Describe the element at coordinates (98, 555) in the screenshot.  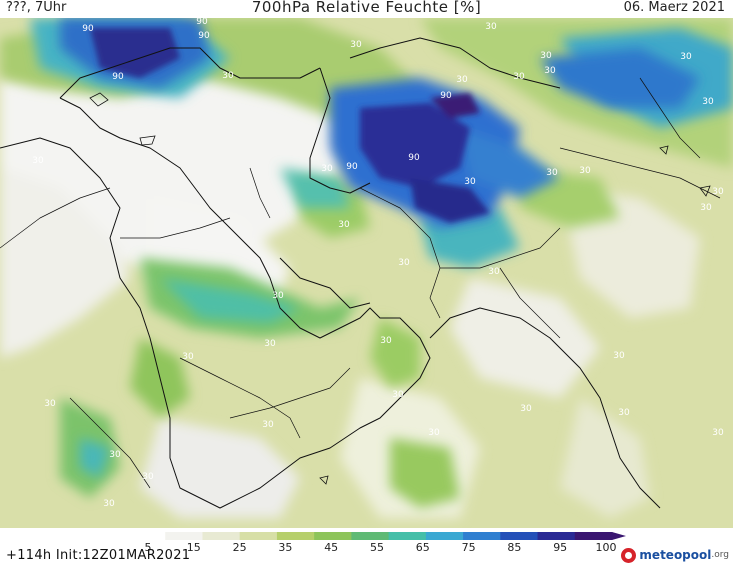
I see `run-info: +114h Init:12Z01MAR2021` at that location.